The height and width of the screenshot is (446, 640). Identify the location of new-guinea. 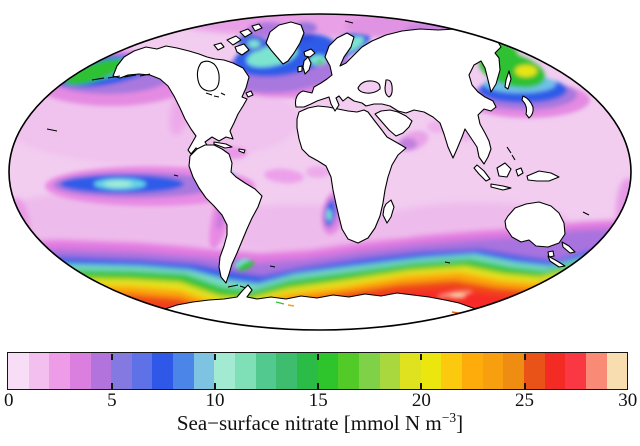
(543, 176).